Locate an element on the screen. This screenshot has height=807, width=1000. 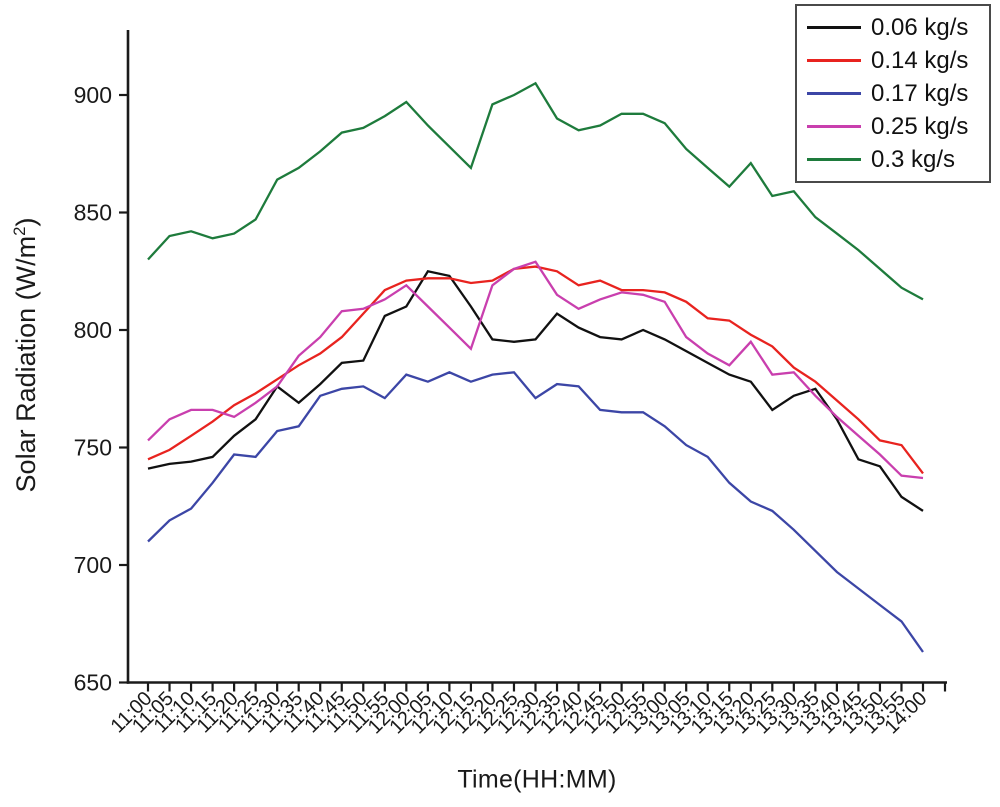
legend-item-label: 0.3 kg/s is located at coordinates (913, 159).